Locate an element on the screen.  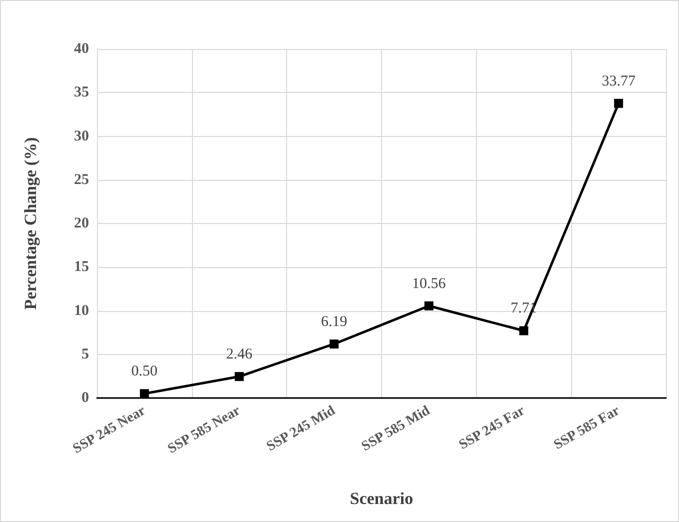
data-label: 0.50 is located at coordinates (144, 372).